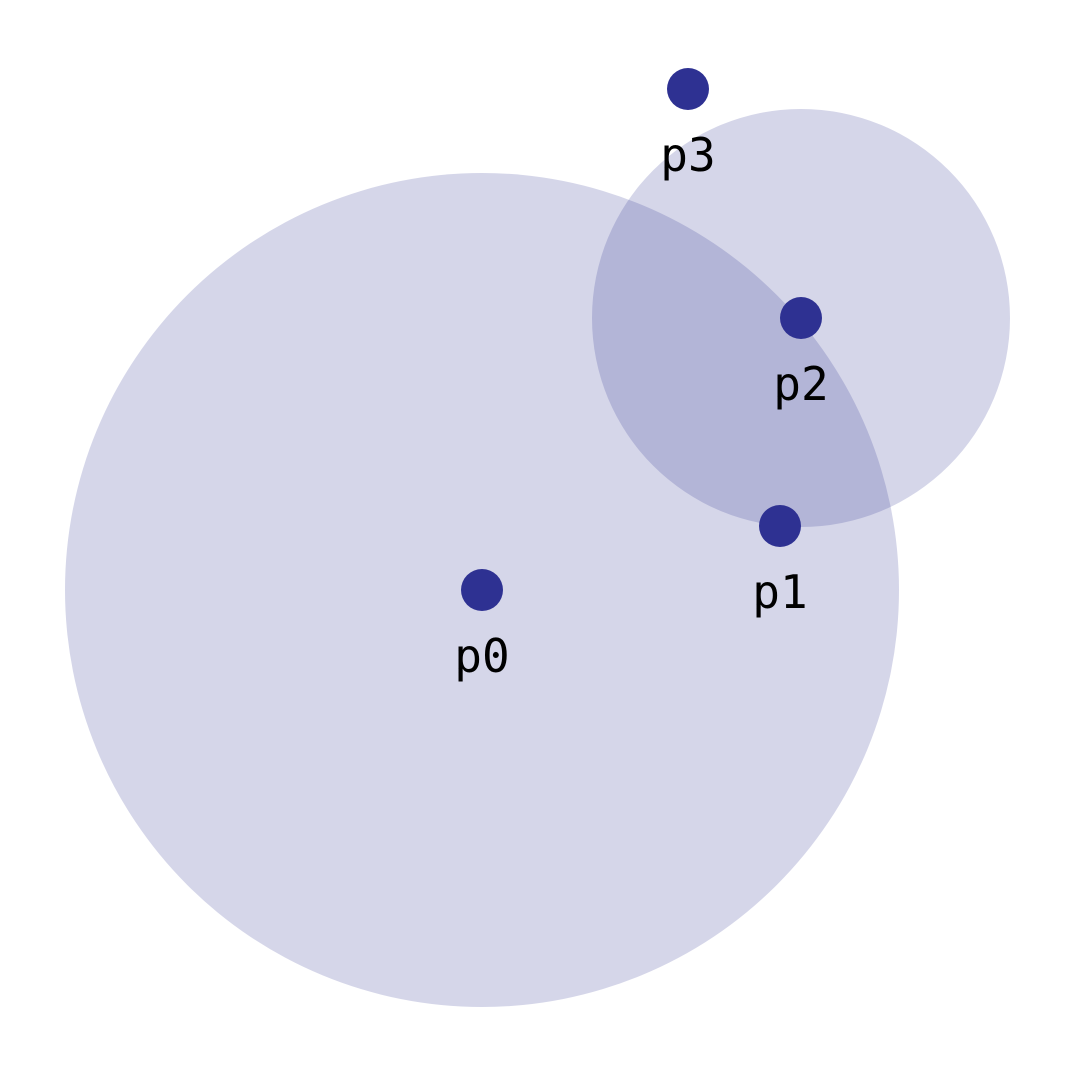  Describe the element at coordinates (688, 89) in the screenshot. I see `point-p3` at that location.